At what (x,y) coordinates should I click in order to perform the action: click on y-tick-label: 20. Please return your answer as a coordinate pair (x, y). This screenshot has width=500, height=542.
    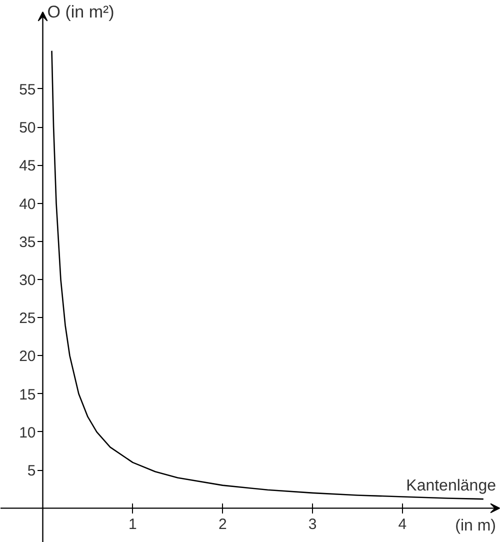
    Looking at the image, I should click on (27, 357).